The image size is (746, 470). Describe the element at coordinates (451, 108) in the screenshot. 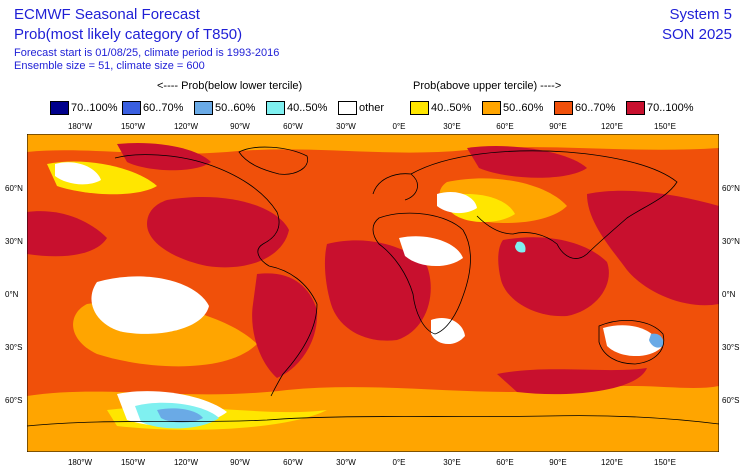

I see `legend-label-above-40: 40..50%` at that location.